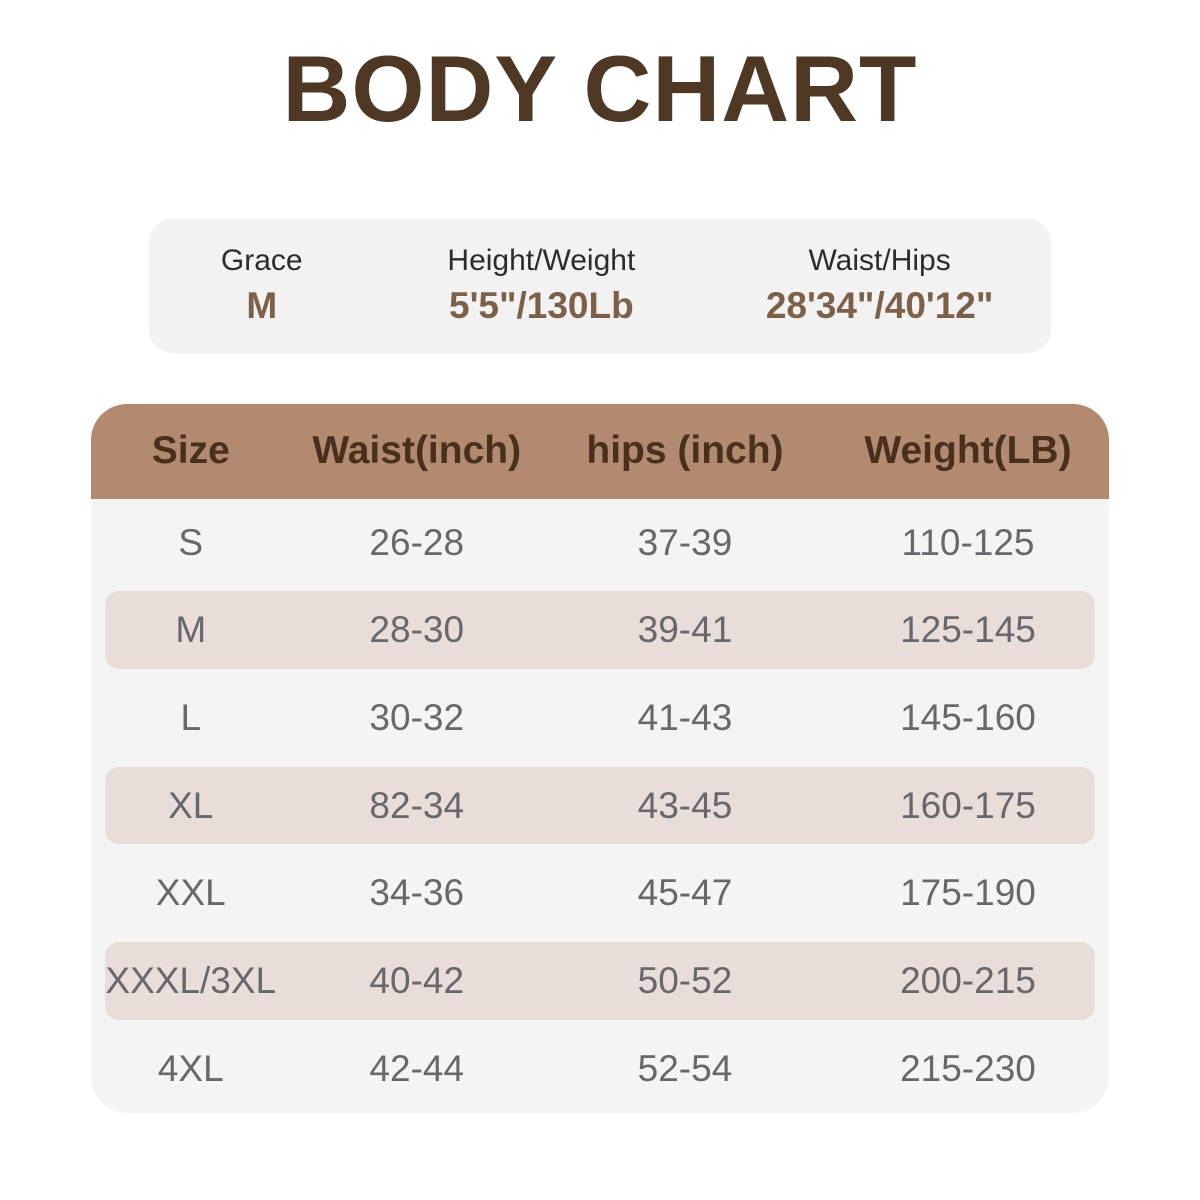  What do you see at coordinates (685, 1068) in the screenshot?
I see `cell-hips: 52-54` at bounding box center [685, 1068].